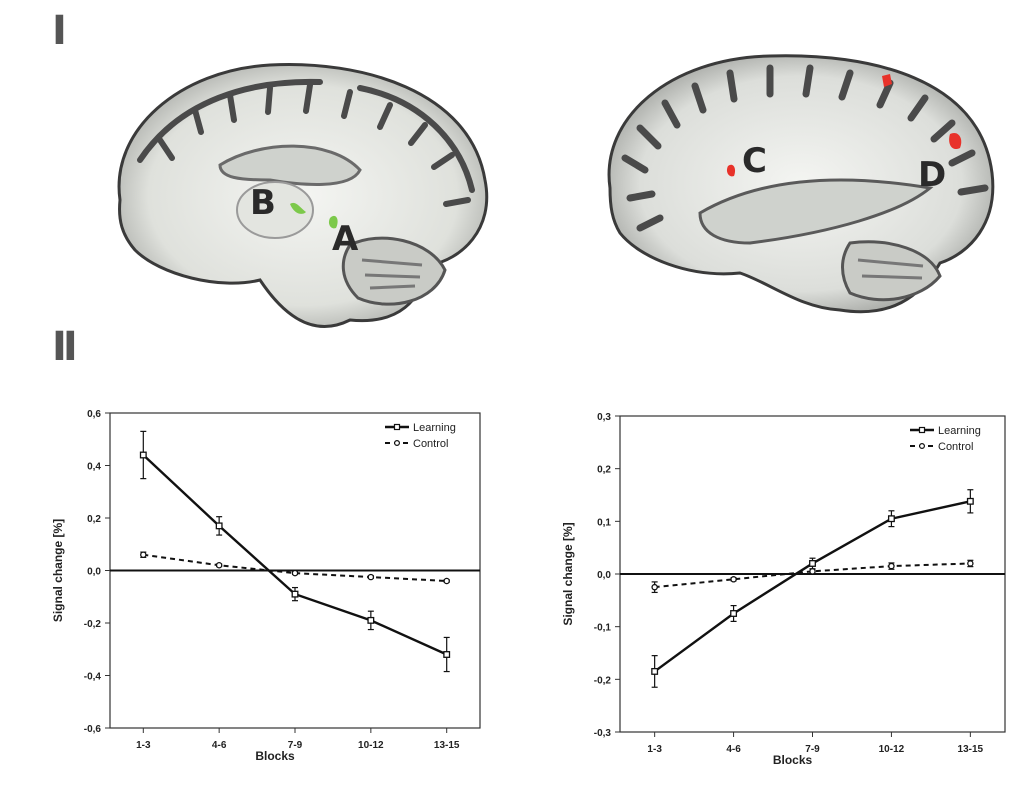  What do you see at coordinates (93, 677) in the screenshot?
I see `y-tick-label: -0,4` at bounding box center [93, 677].